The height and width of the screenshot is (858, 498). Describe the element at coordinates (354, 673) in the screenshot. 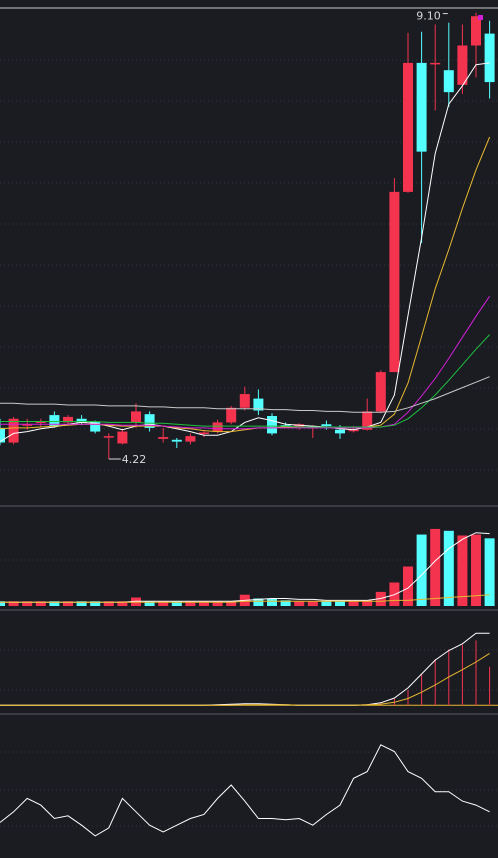

I see `indicator-bars` at that location.